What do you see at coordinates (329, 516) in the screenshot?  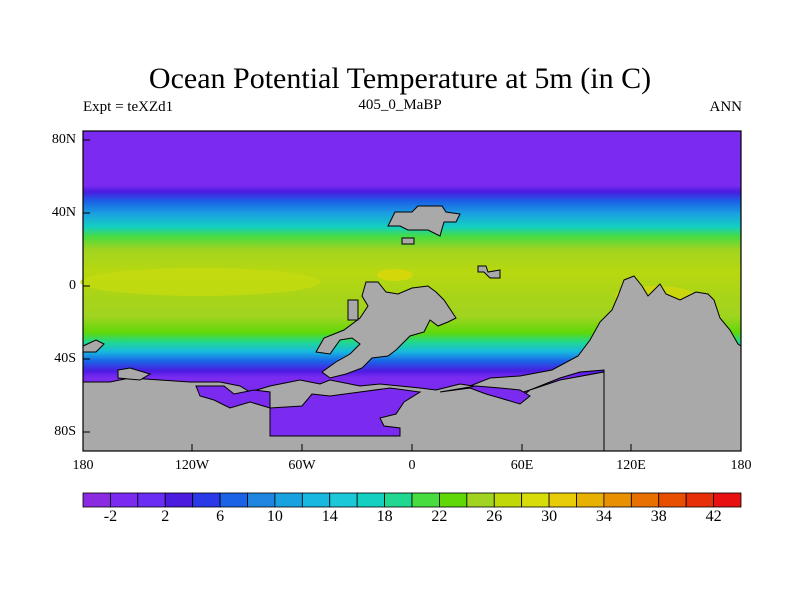 I see `colorbar-label: 14` at bounding box center [329, 516].